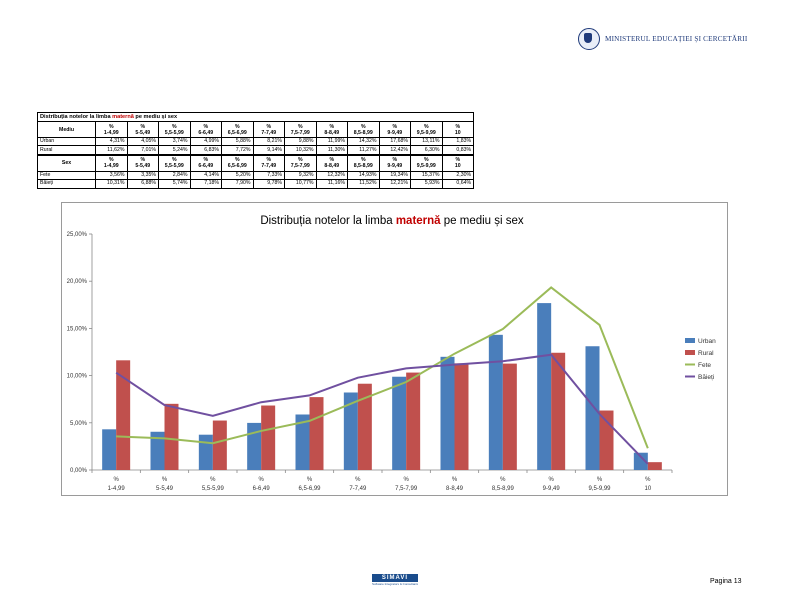 Image resolution: width=790 pixels, height=610 pixels. I want to click on column-range: 5,5-5,99, so click(174, 166).